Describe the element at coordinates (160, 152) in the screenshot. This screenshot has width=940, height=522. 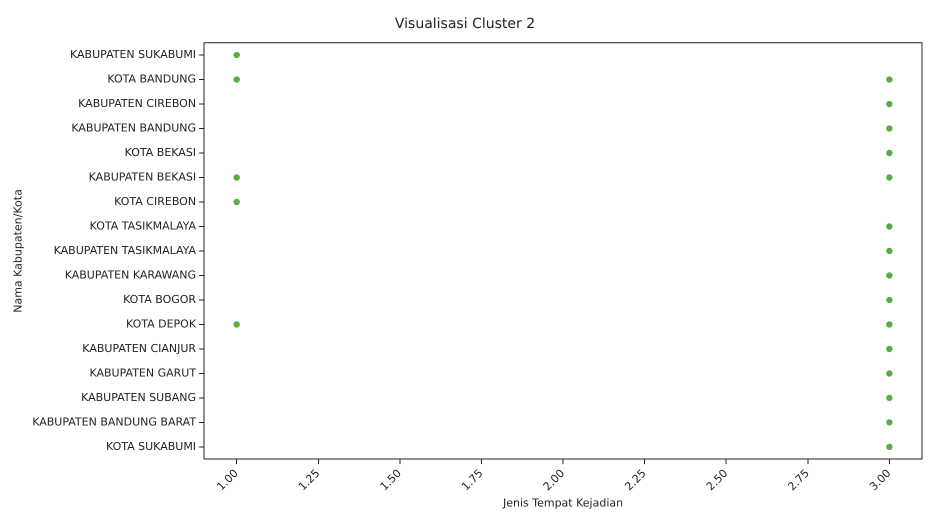
I see `y-tick-label: KOTA BEKASI` at that location.